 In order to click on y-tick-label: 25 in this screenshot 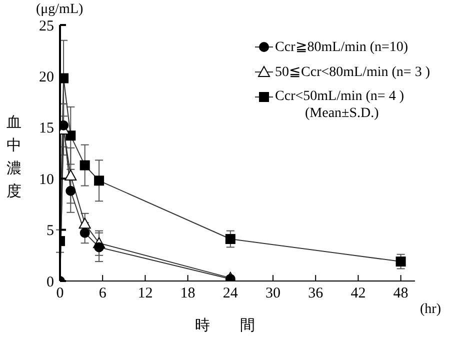, I will do `click(46, 26)`.